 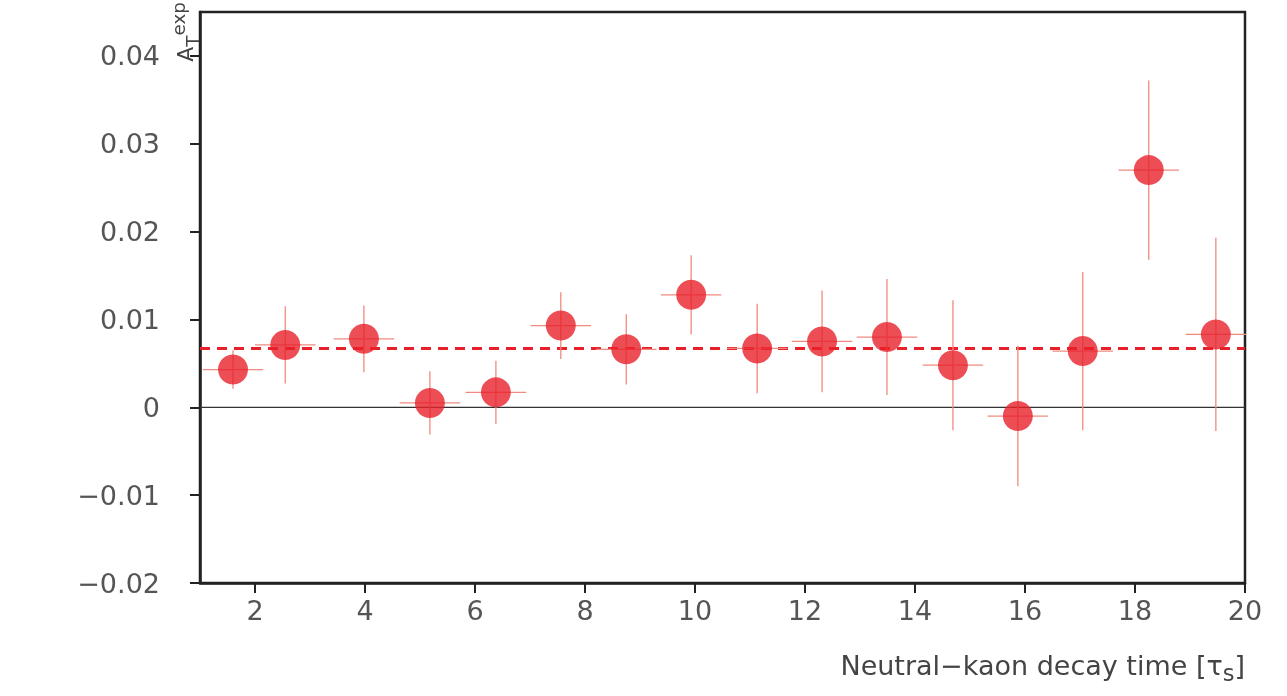 I want to click on y-tick-label: 0, so click(x=151, y=407).